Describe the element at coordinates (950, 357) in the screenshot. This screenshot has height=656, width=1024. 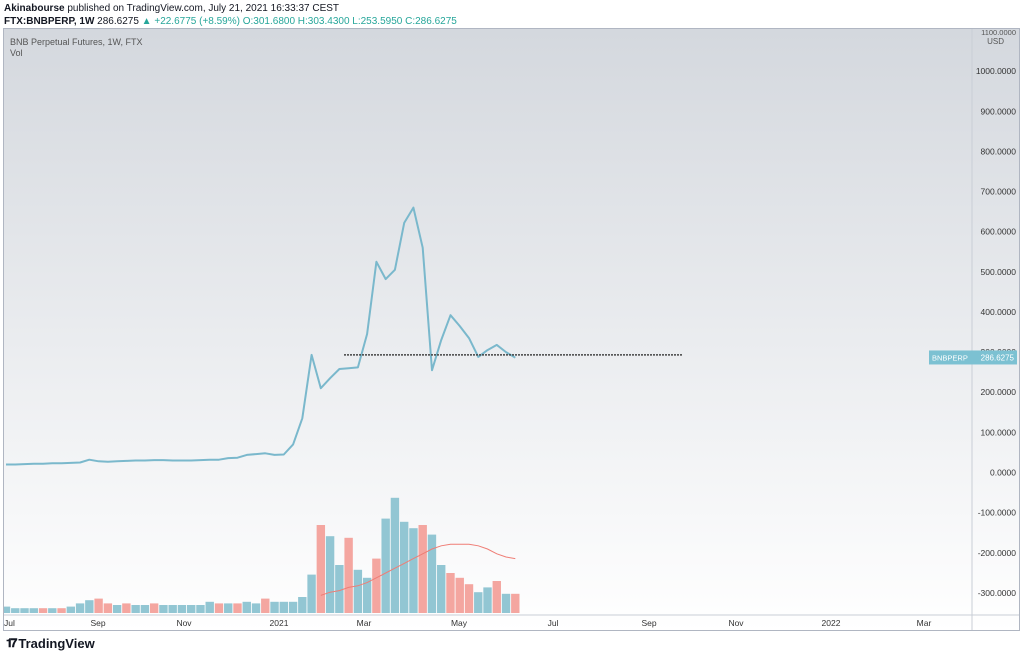
I see `price-tag-name: BNBPERP` at that location.